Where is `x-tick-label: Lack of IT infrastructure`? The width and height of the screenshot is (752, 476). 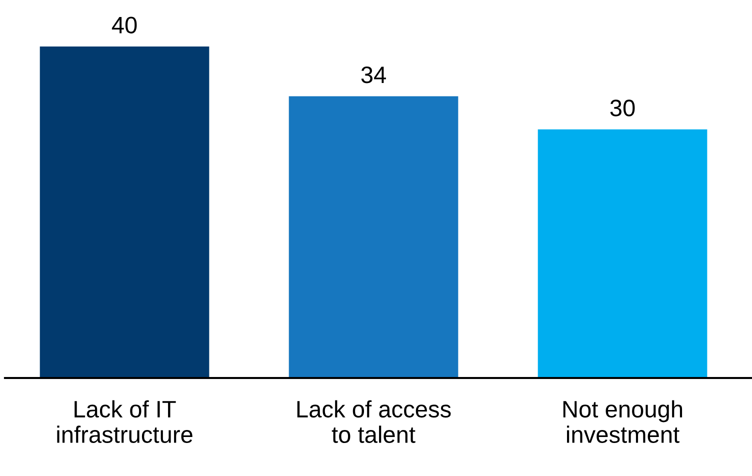 x-tick-label: Lack of IT infrastructure is located at coordinates (124, 421).